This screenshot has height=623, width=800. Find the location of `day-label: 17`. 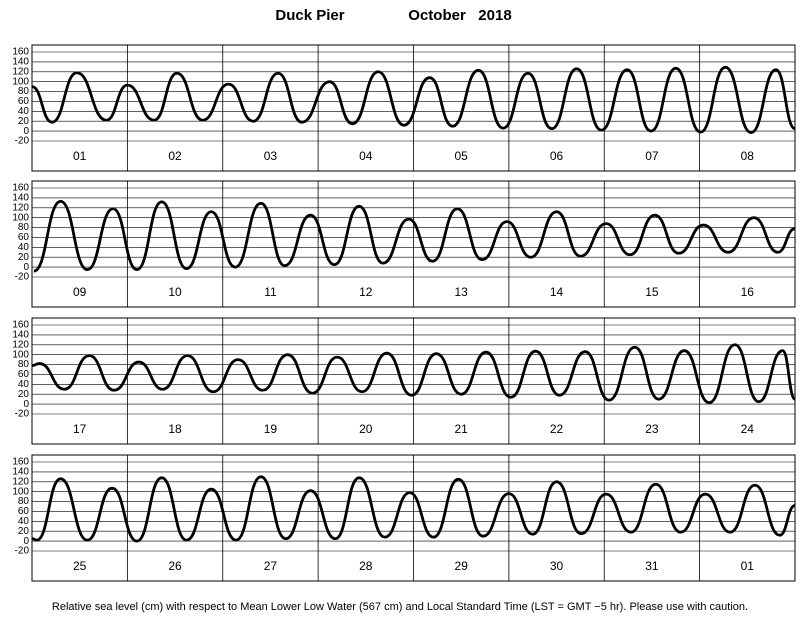

day-label: 17 is located at coordinates (80, 429).